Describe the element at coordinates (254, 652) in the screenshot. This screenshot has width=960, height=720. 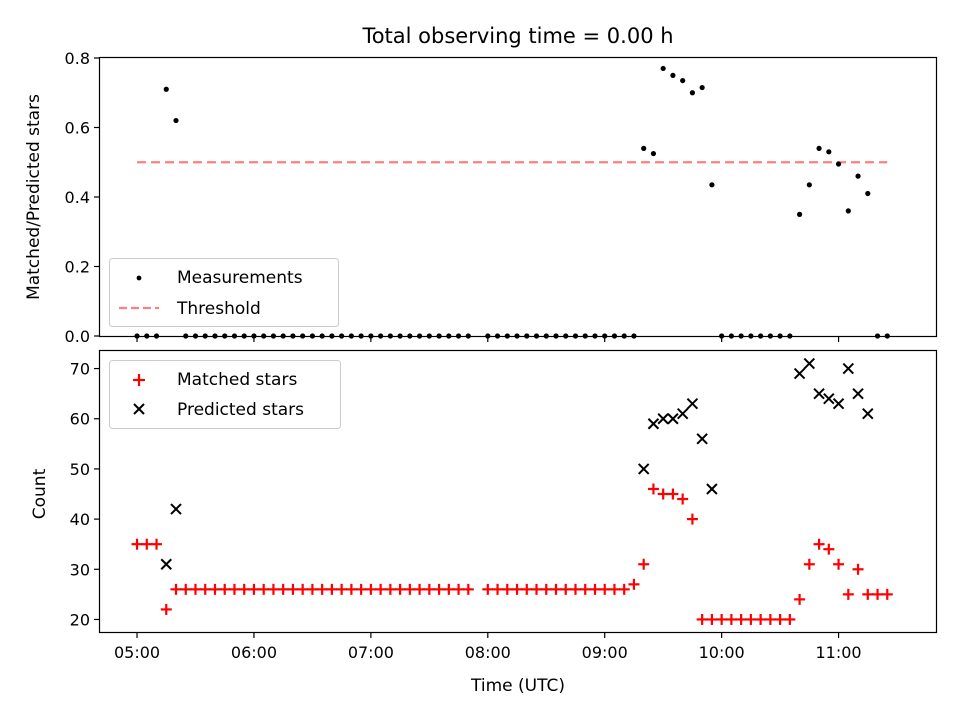
I see `bottom-xtick-label: 06:00` at that location.